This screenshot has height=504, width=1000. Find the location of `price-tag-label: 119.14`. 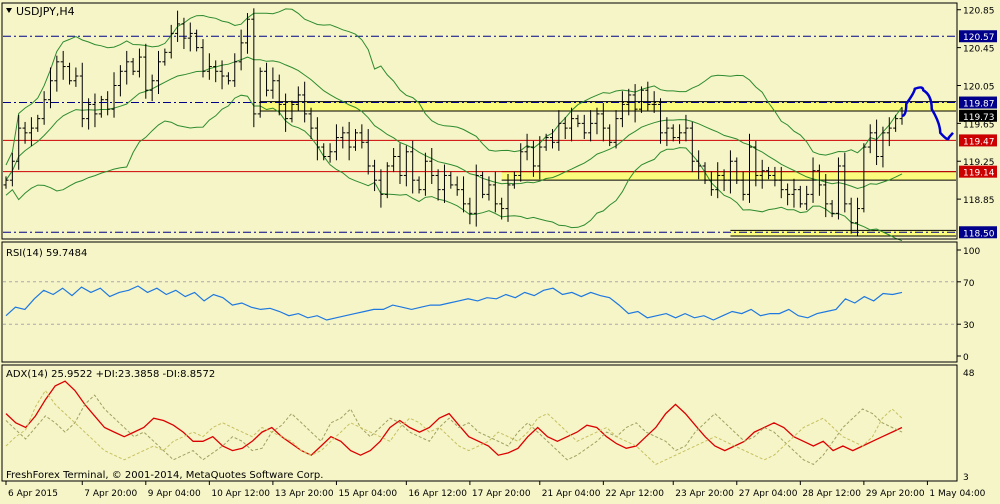

price-tag-label: 119.14 is located at coordinates (979, 174).